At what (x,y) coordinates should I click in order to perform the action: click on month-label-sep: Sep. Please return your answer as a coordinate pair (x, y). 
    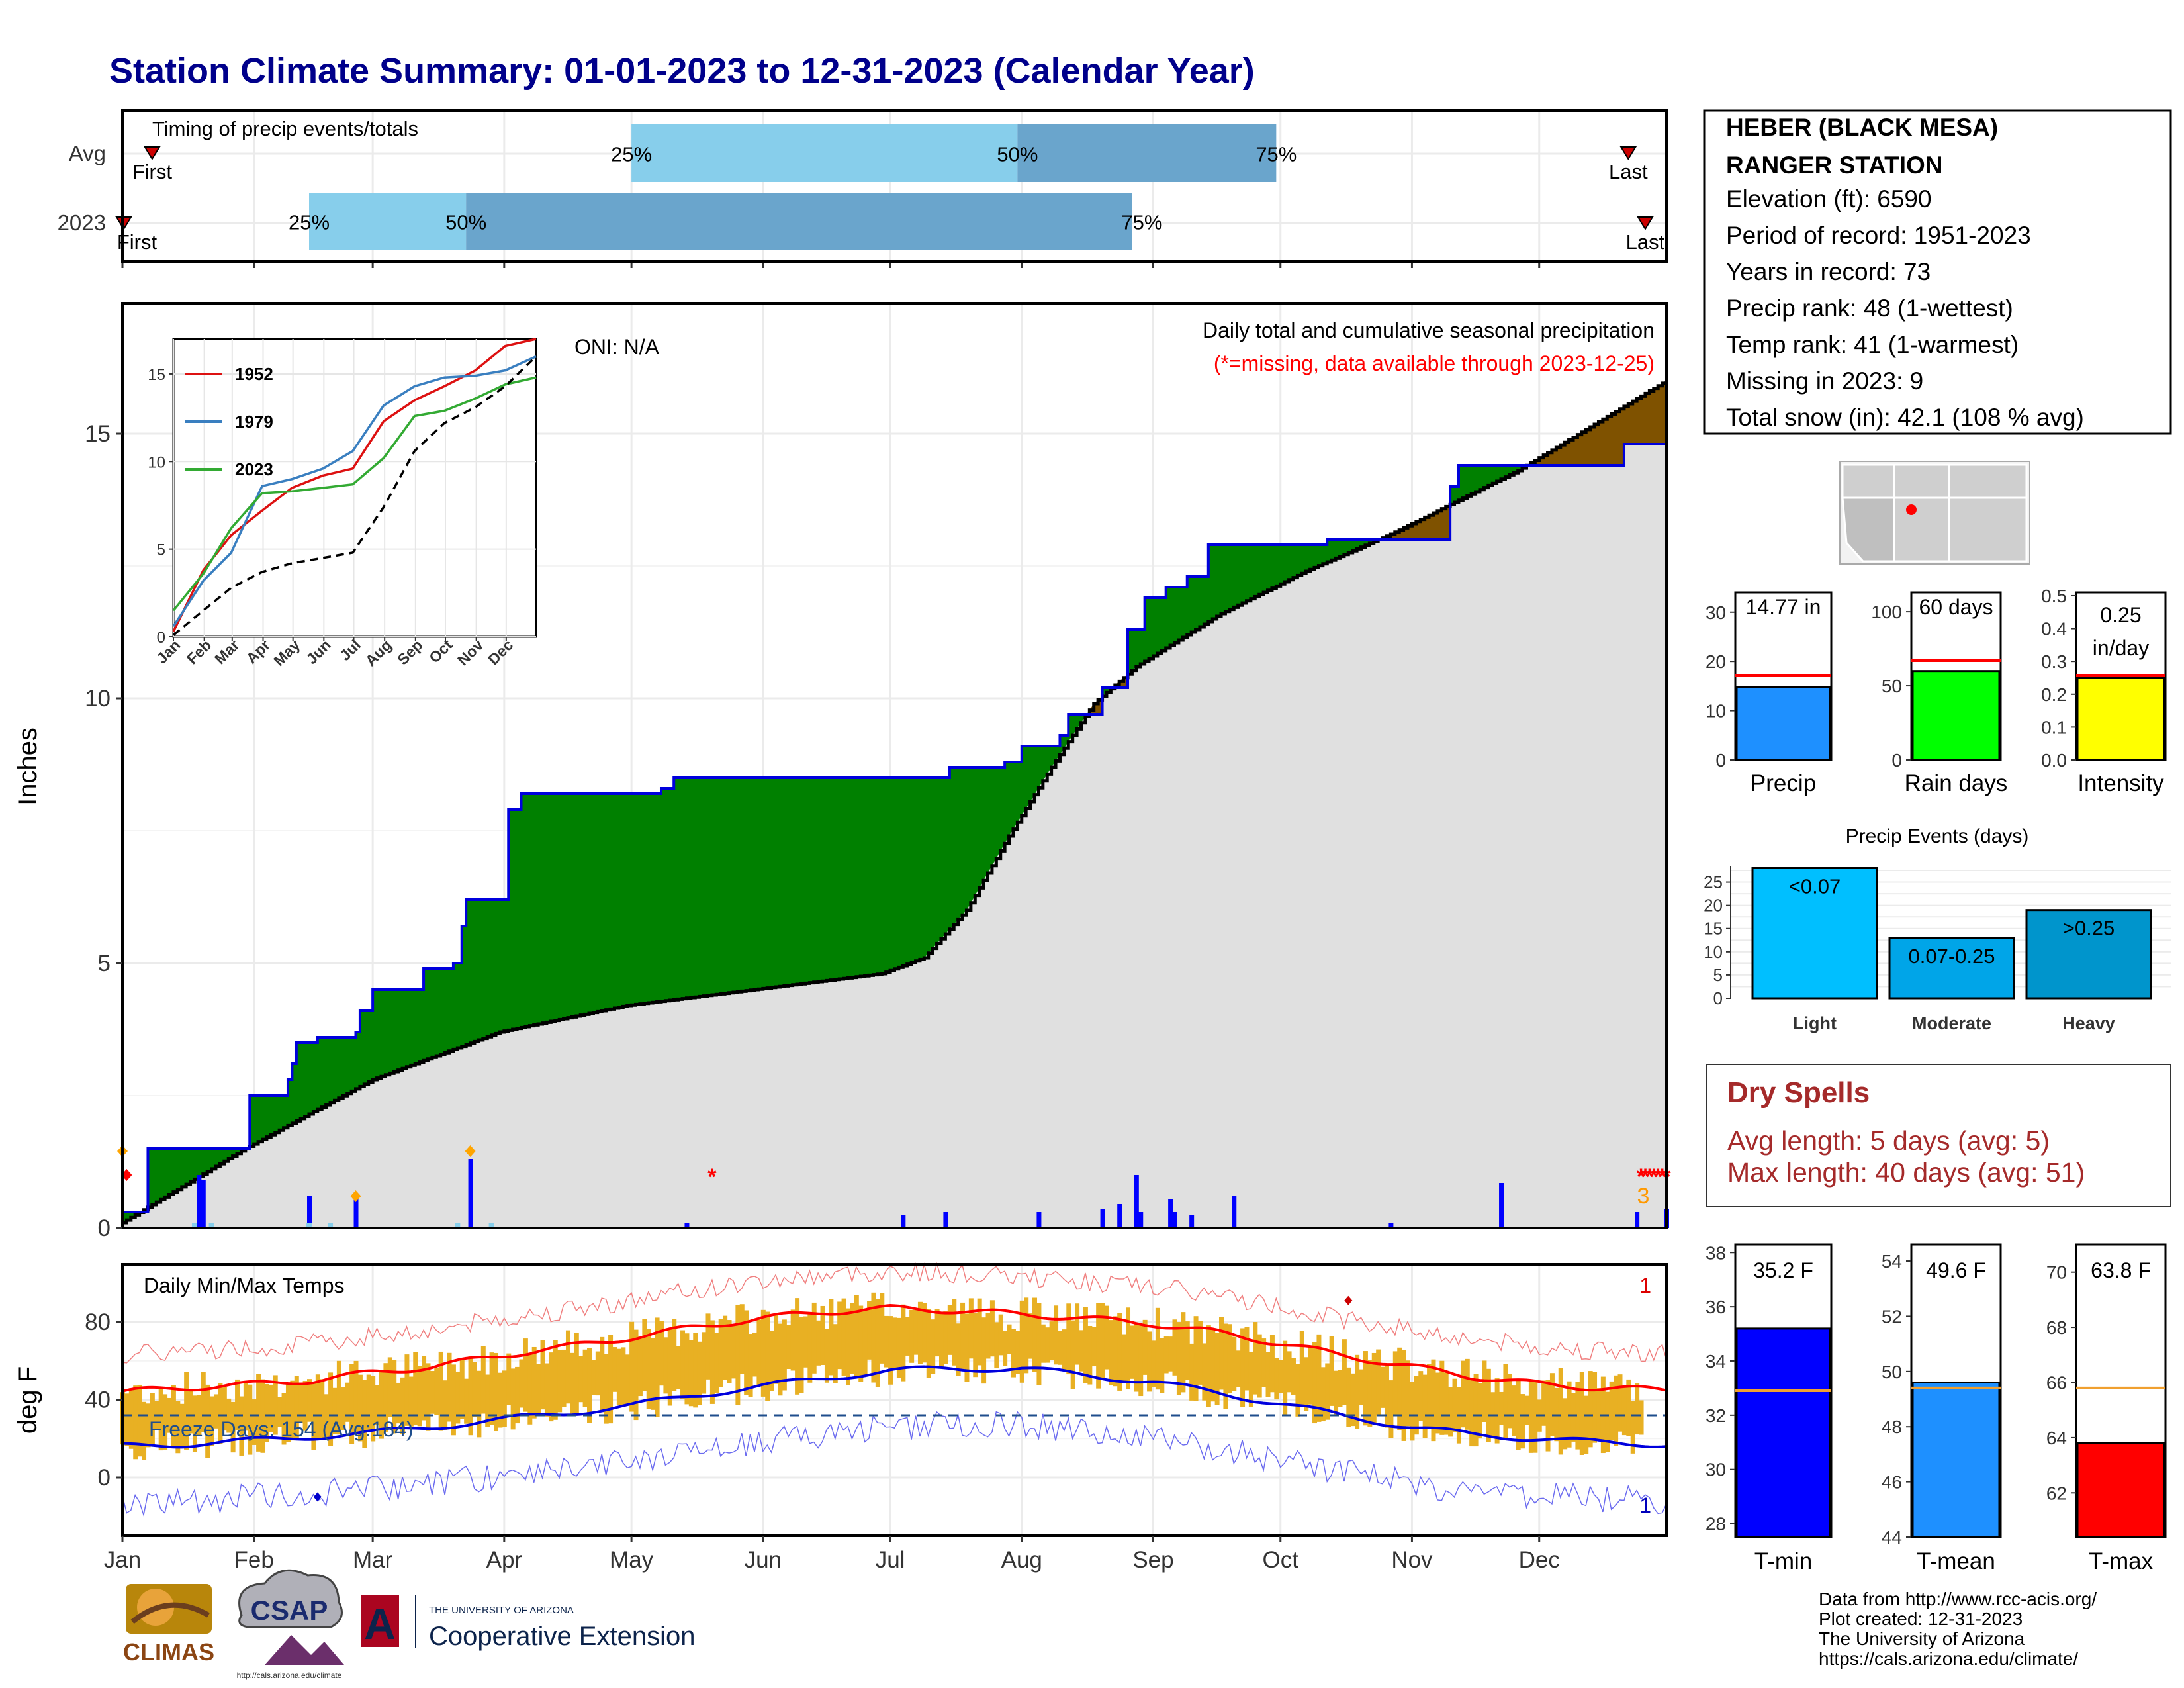
    Looking at the image, I should click on (1152, 1560).